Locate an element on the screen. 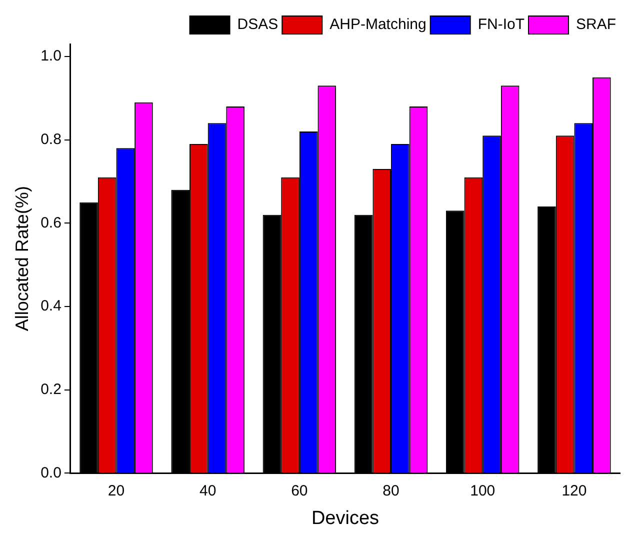 Image resolution: width=638 pixels, height=542 pixels. x-tick-label: 60 is located at coordinates (299, 491).